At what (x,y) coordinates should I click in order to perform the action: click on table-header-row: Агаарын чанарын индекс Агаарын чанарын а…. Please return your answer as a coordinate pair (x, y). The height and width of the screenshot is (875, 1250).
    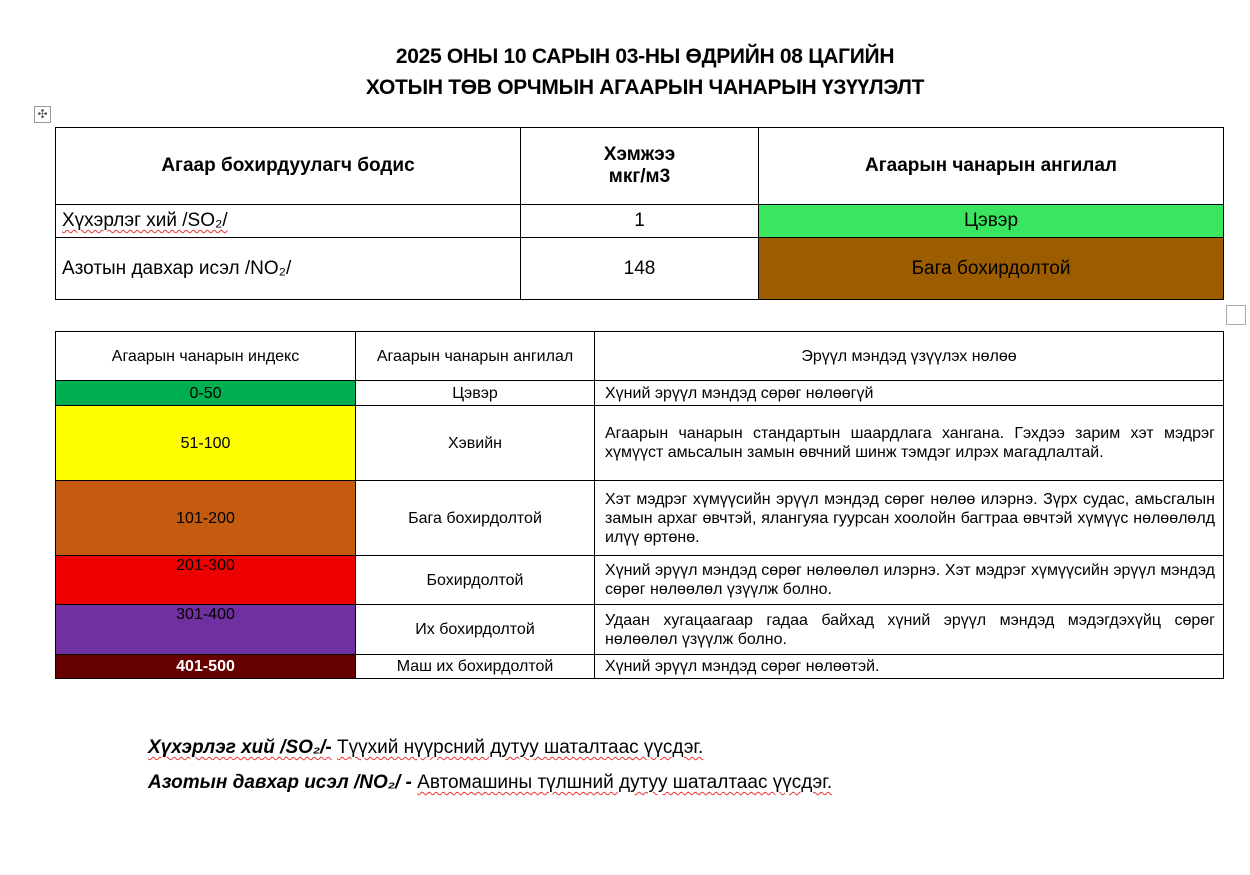
    Looking at the image, I should click on (639, 356).